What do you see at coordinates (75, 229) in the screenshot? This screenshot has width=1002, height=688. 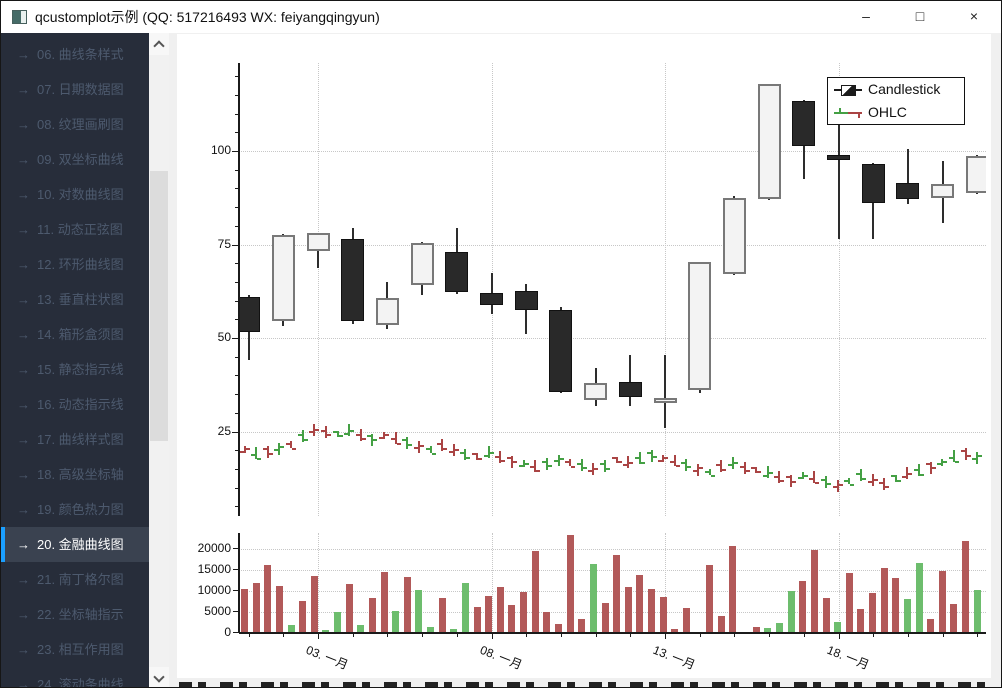 I see `sidebar-item-11: → 11. 动态正弦图` at bounding box center [75, 229].